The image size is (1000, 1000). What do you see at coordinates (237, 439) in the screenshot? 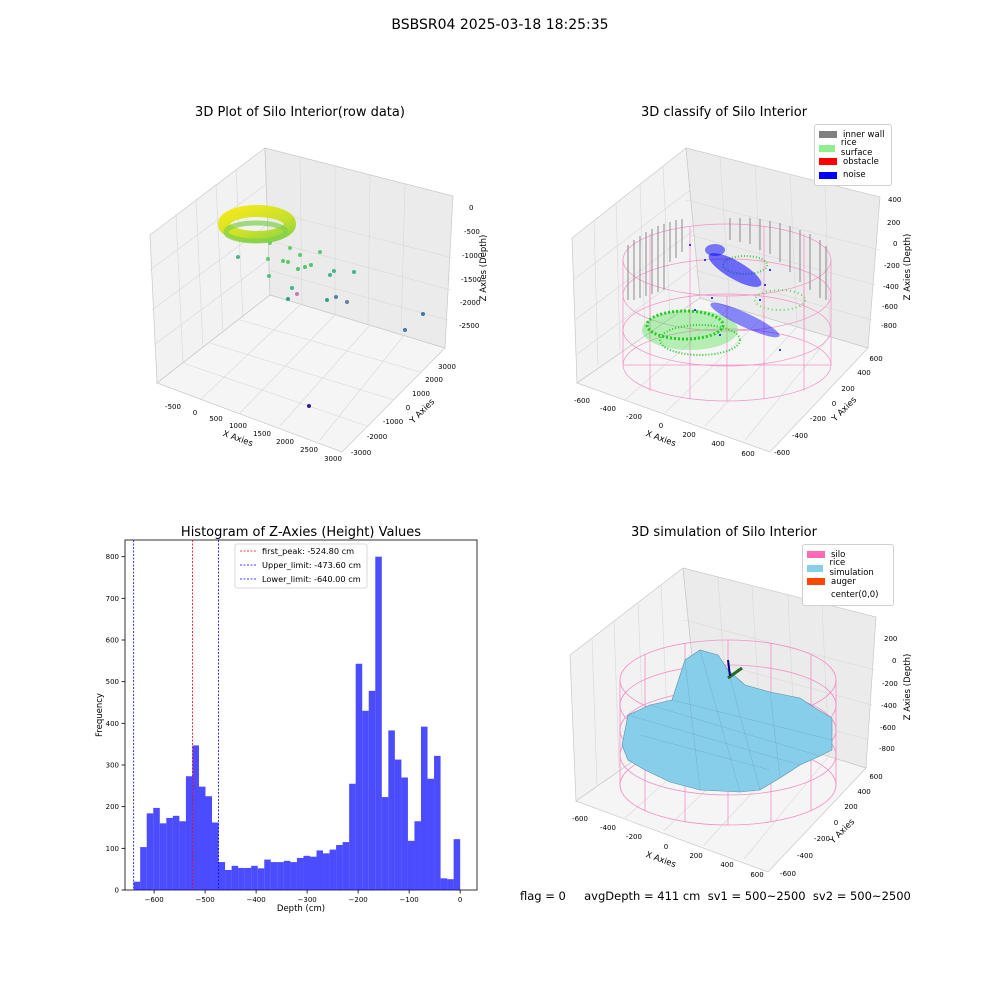
I see `raw-x-axis-label: X Axies` at bounding box center [237, 439].